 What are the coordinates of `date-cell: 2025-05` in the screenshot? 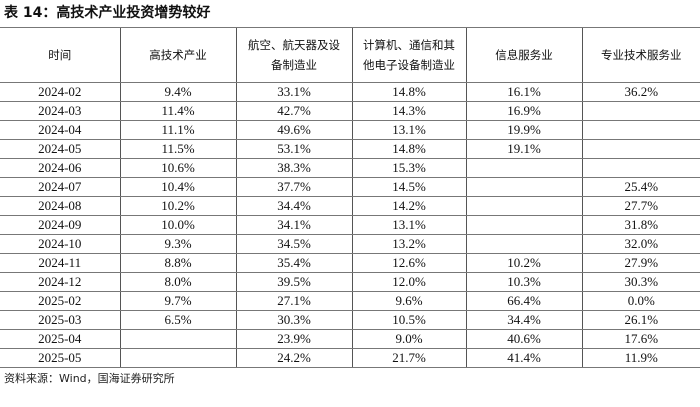 It's located at (60, 358).